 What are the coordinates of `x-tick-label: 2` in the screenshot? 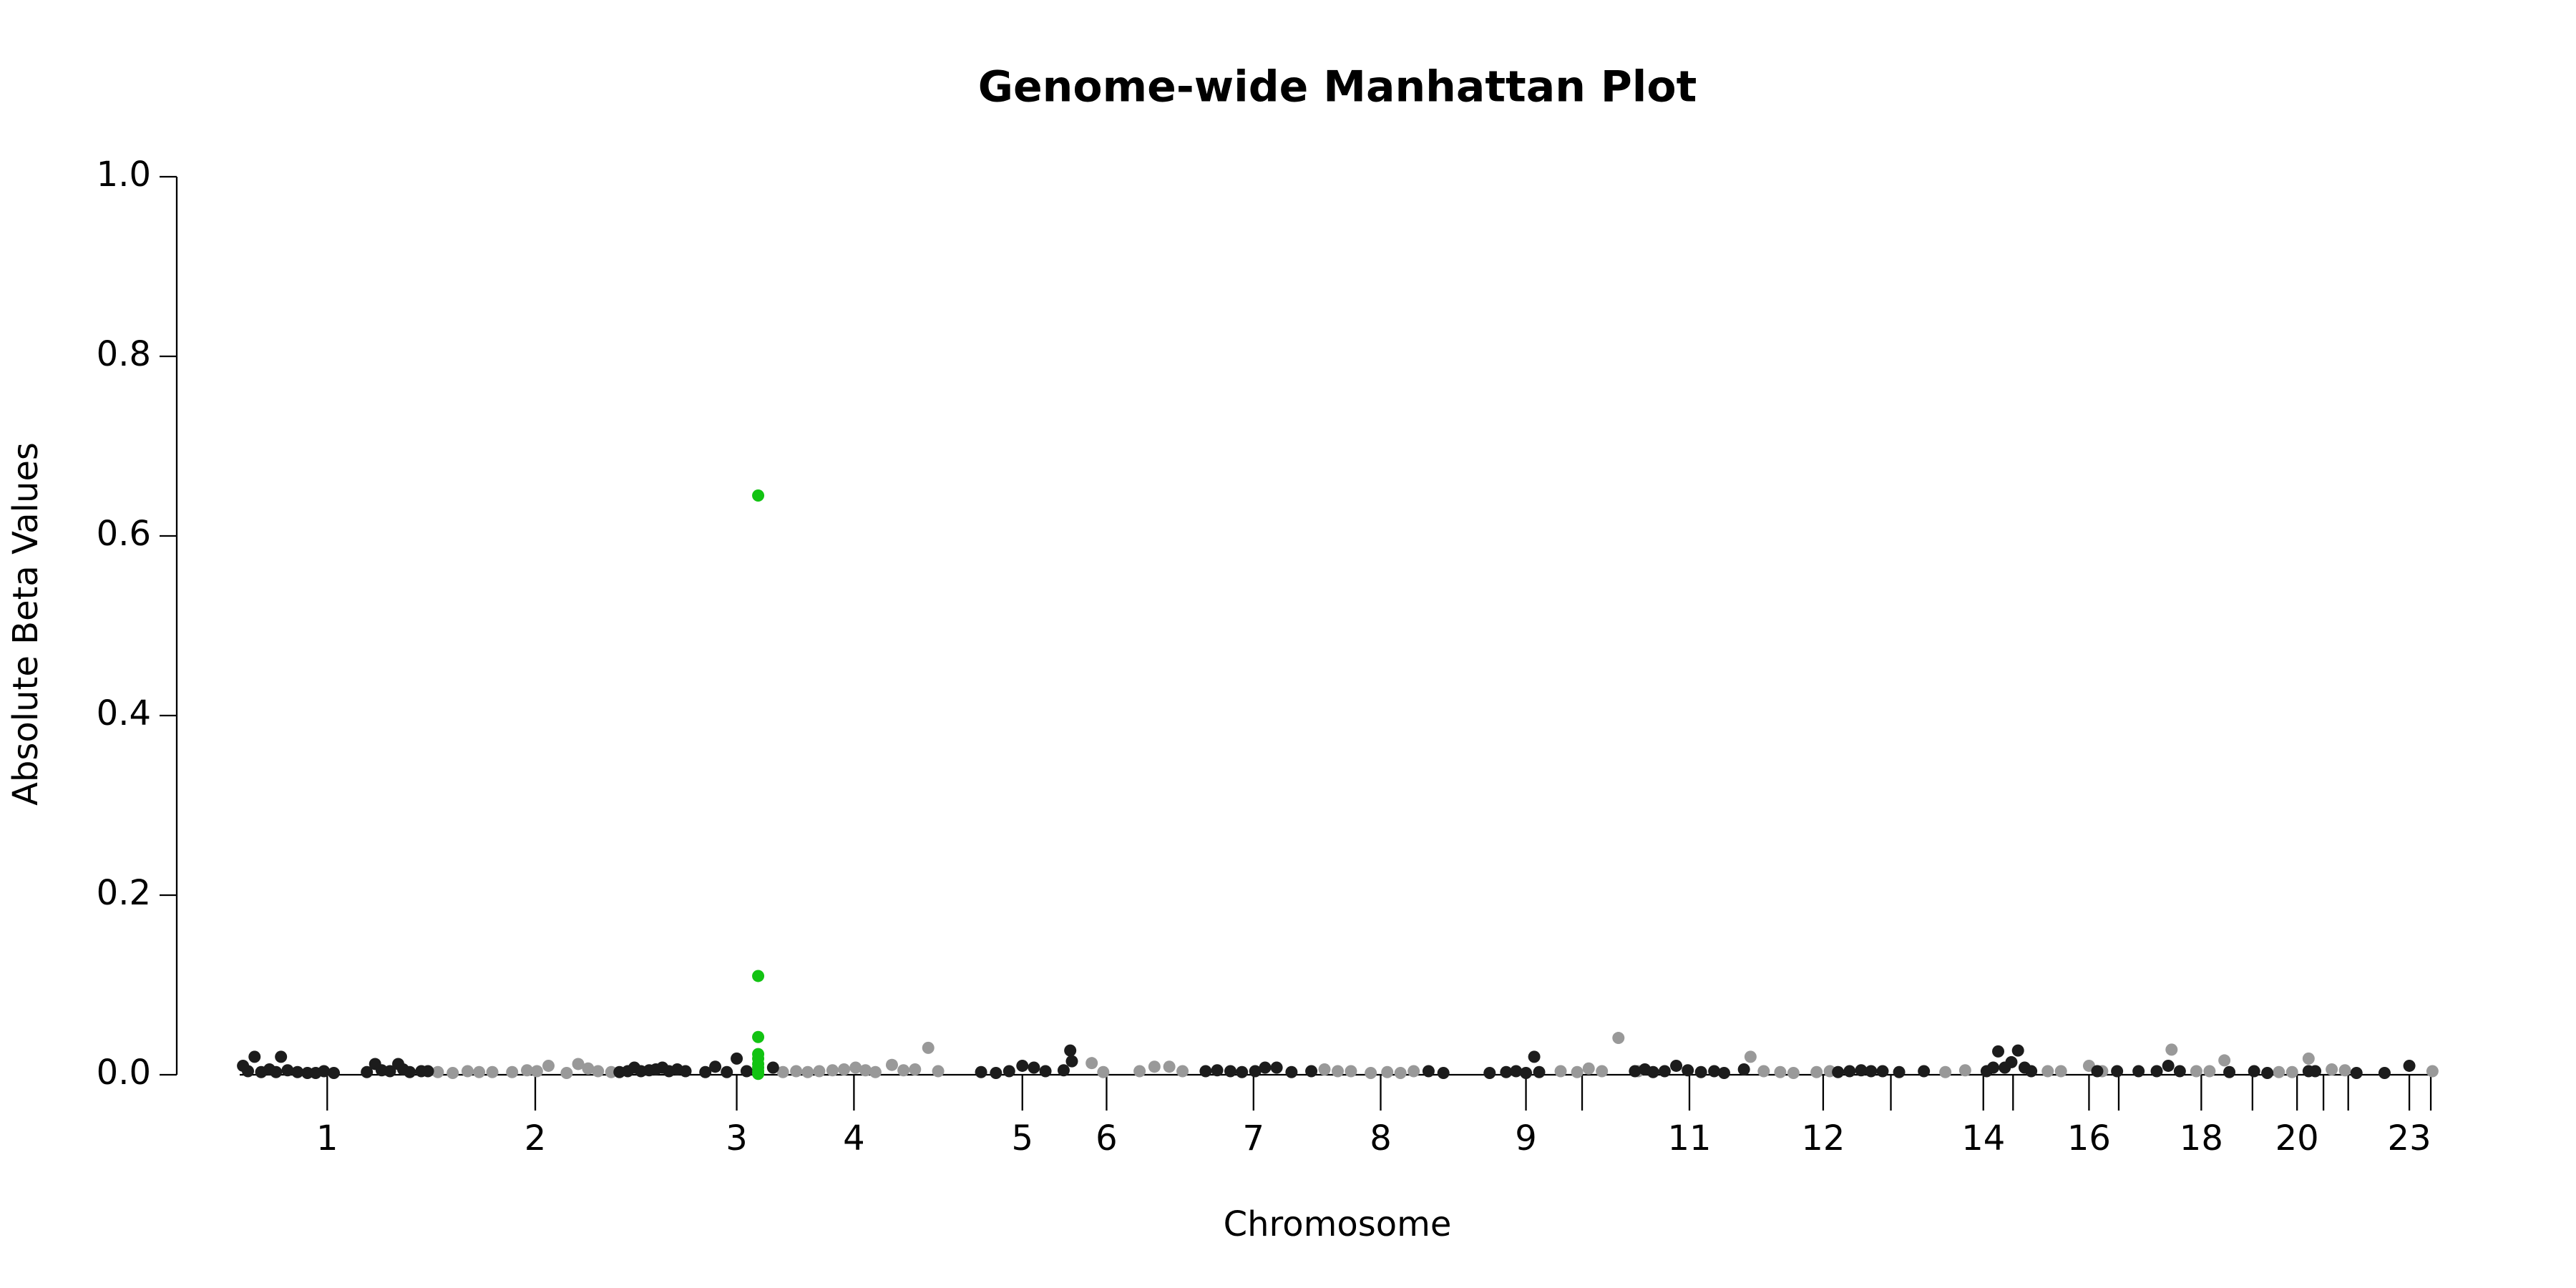 It's located at (536, 1138).